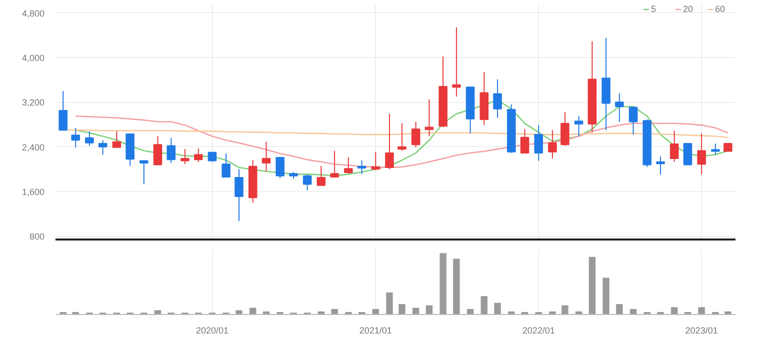 The width and height of the screenshot is (771, 340). What do you see at coordinates (37, 237) in the screenshot?
I see `y-tick-label: 800` at bounding box center [37, 237].